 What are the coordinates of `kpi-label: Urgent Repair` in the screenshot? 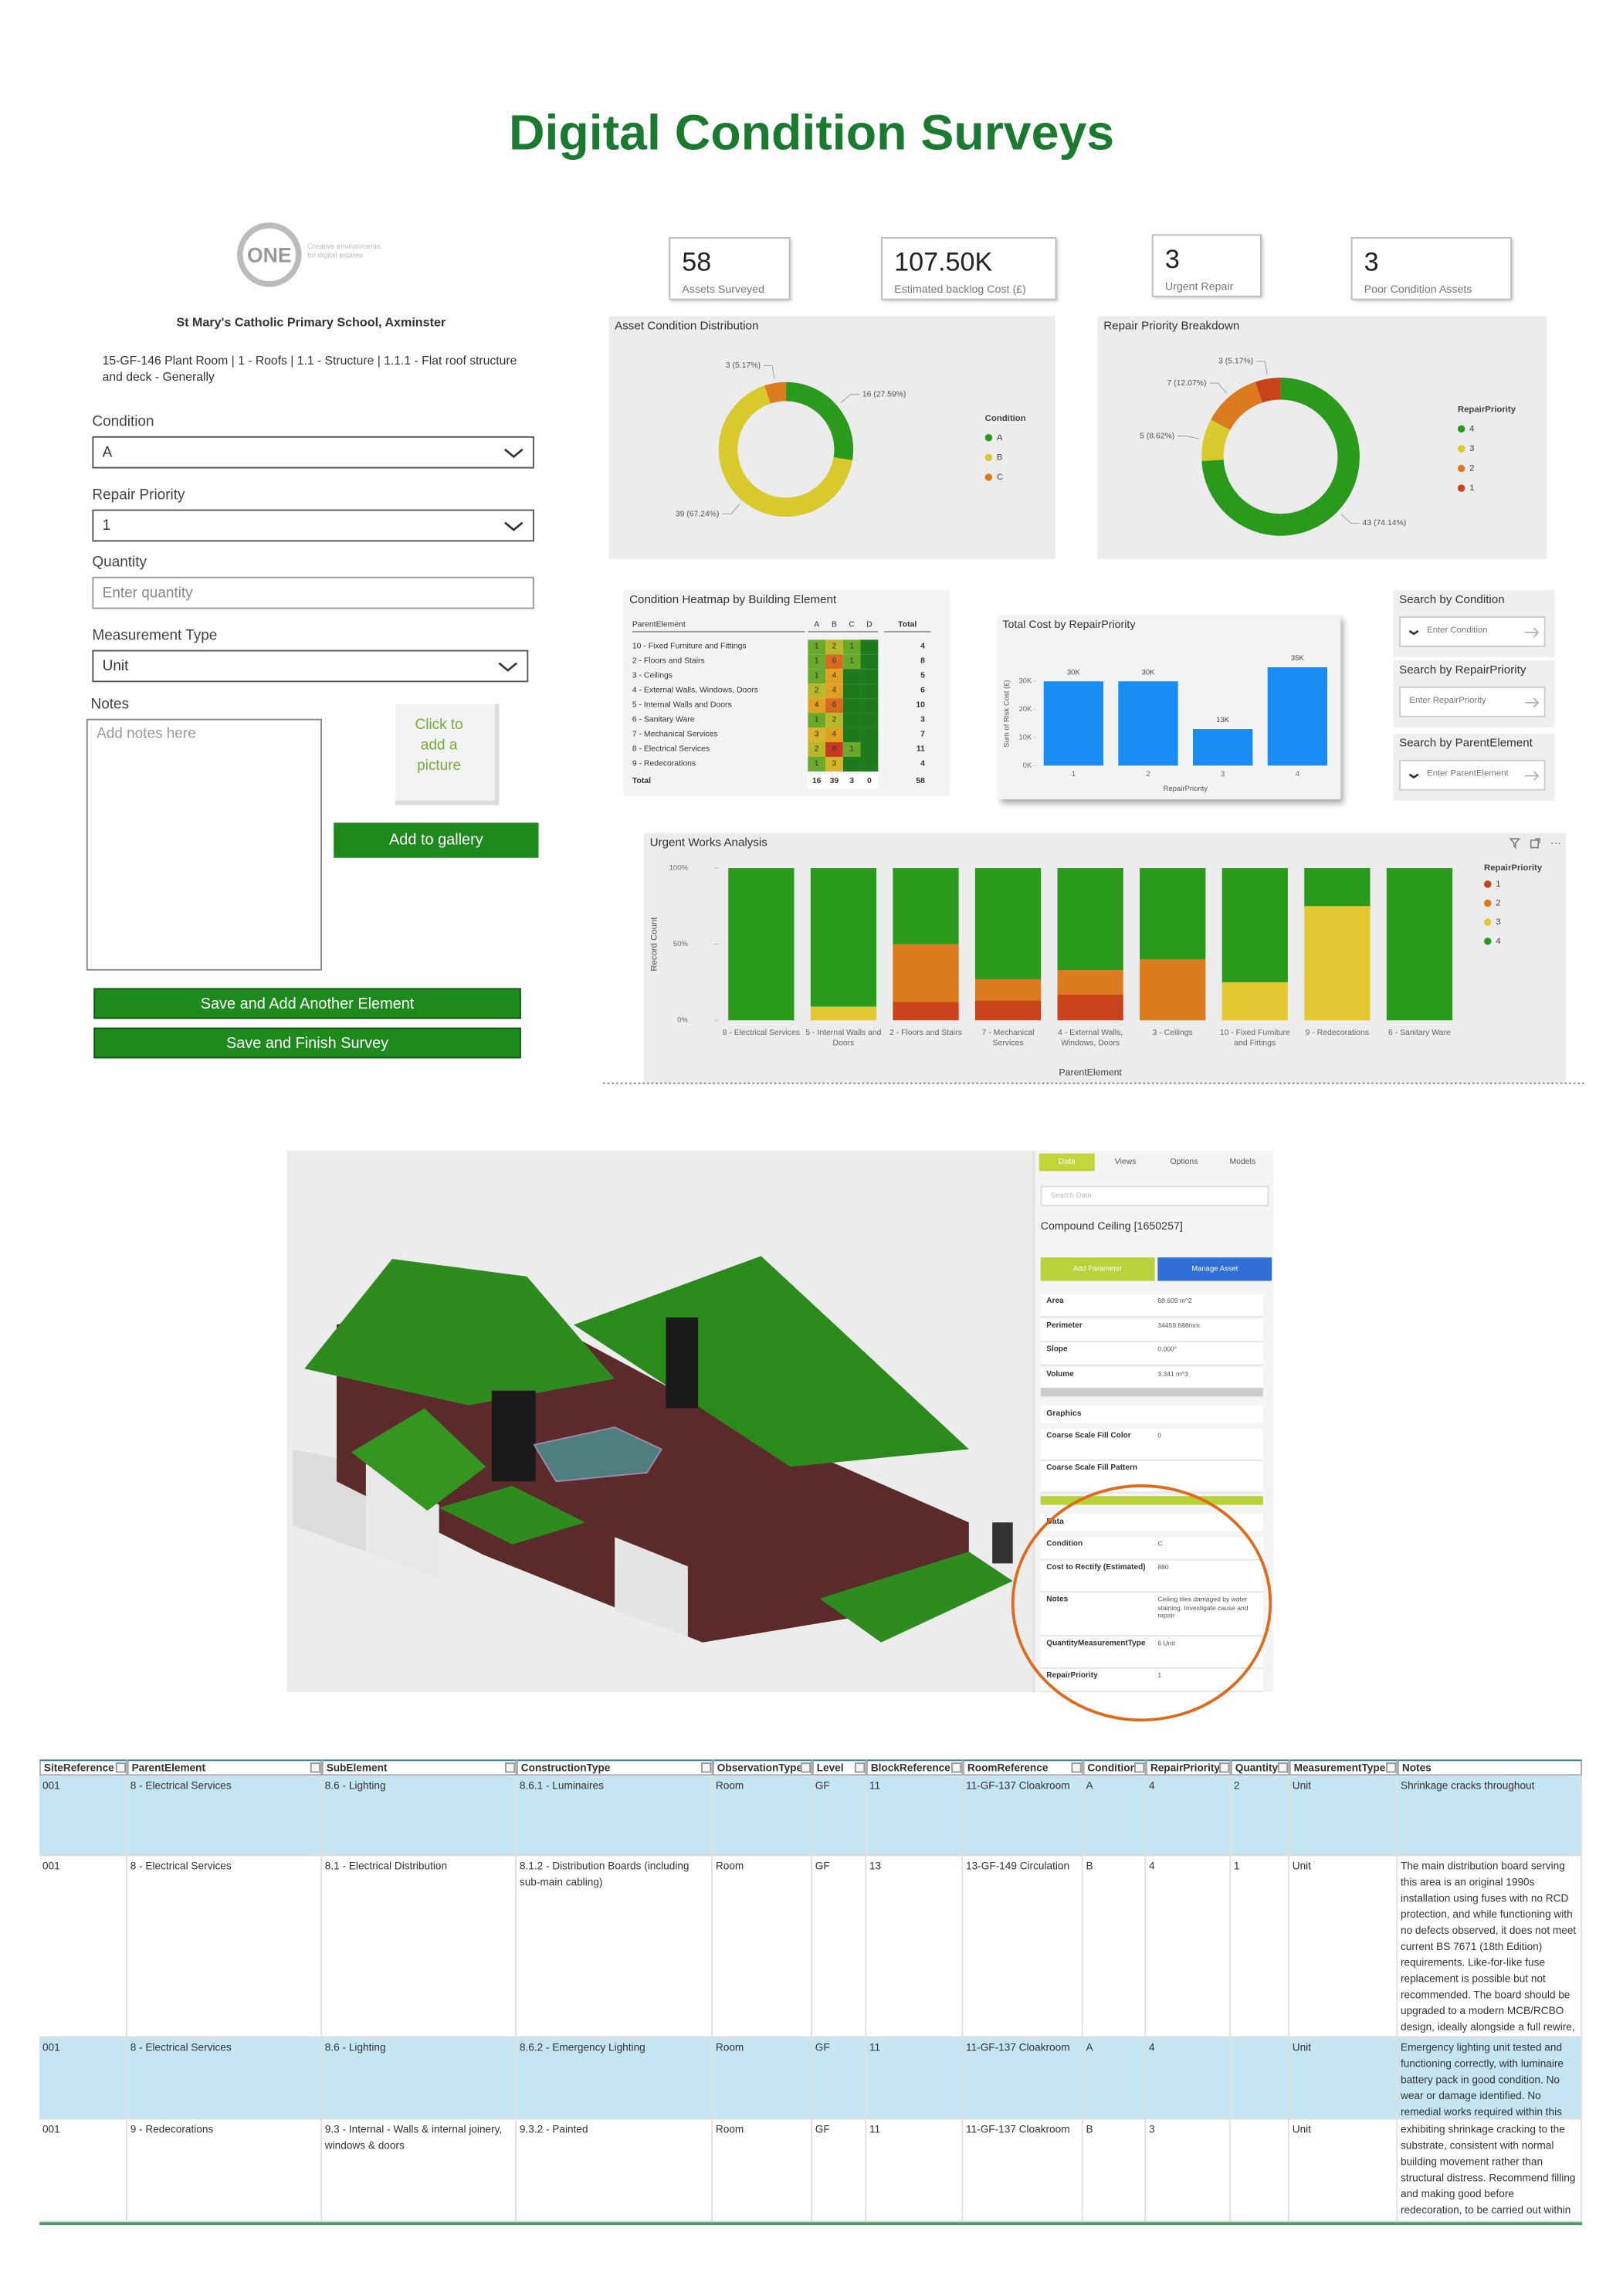 It's located at (1199, 286).